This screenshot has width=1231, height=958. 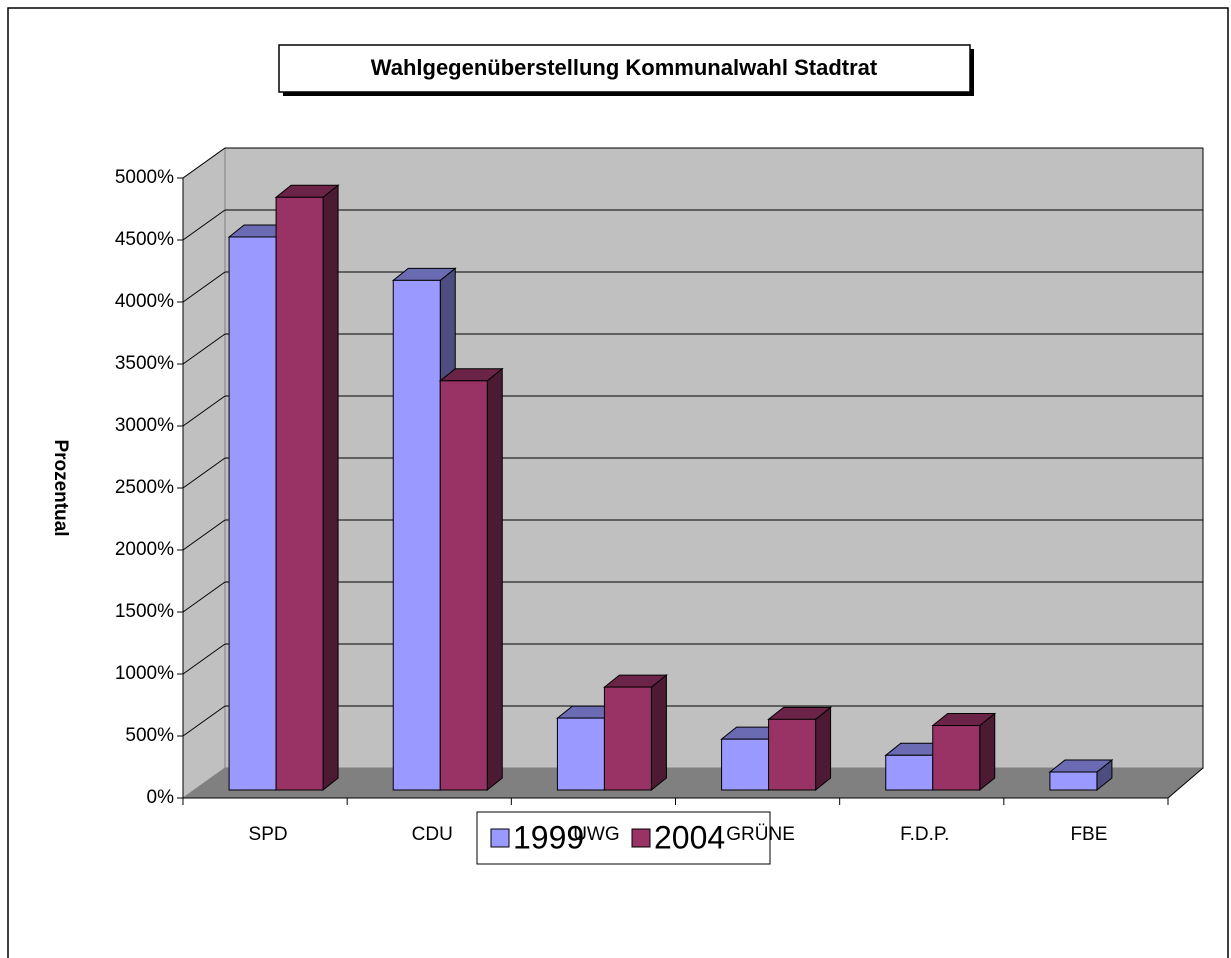 What do you see at coordinates (144, 549) in the screenshot?
I see `y-tick-label: 2000%` at bounding box center [144, 549].